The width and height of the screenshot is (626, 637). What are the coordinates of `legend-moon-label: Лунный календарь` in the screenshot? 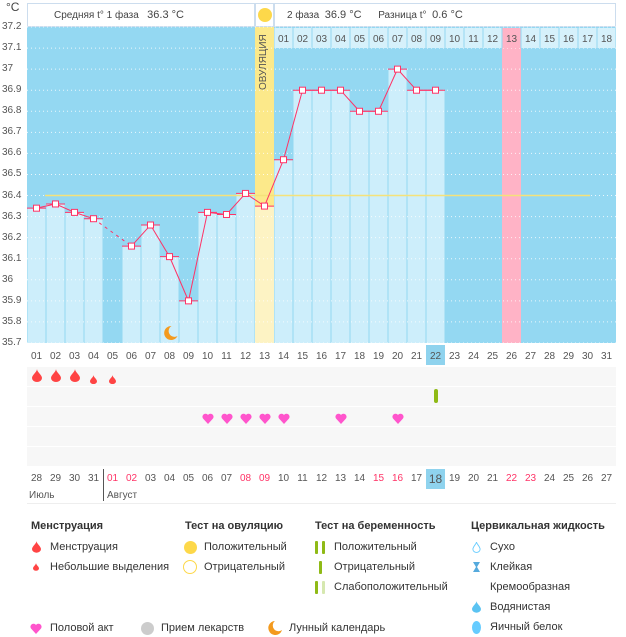 It's located at (337, 628).